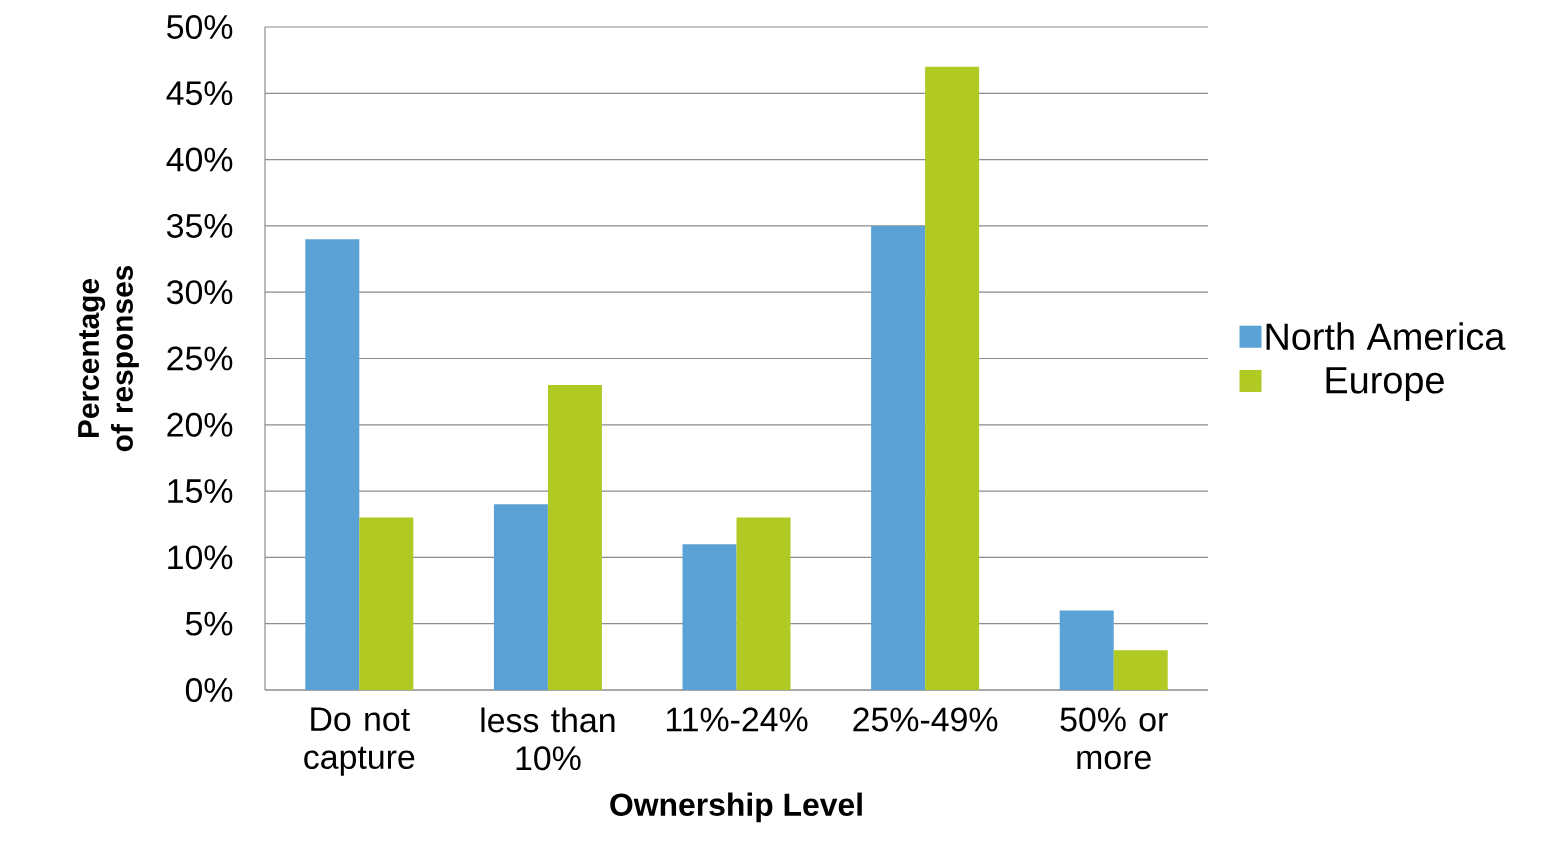 This screenshot has height=868, width=1566. What do you see at coordinates (108, 358) in the screenshot?
I see `y-axis-title: Percentage of responses` at bounding box center [108, 358].